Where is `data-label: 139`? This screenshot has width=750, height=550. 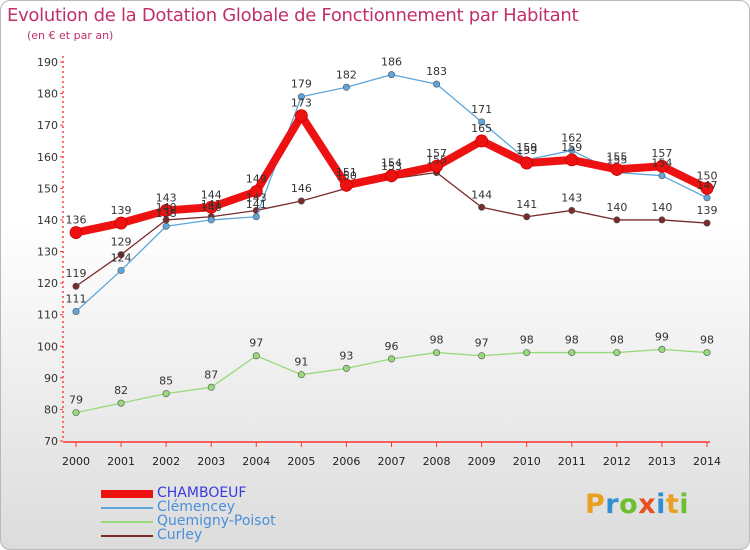
data-label: 139 is located at coordinates (707, 210).